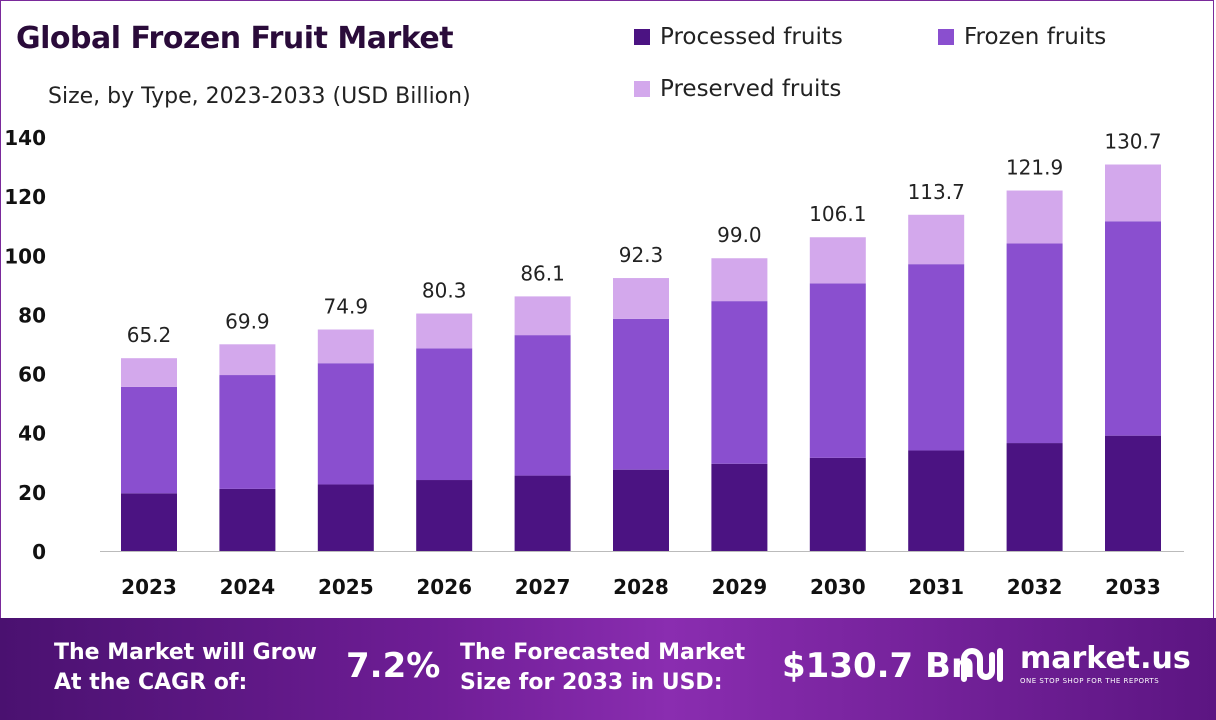  I want to click on legend-item-processed: Processed fruits, so click(738, 37).